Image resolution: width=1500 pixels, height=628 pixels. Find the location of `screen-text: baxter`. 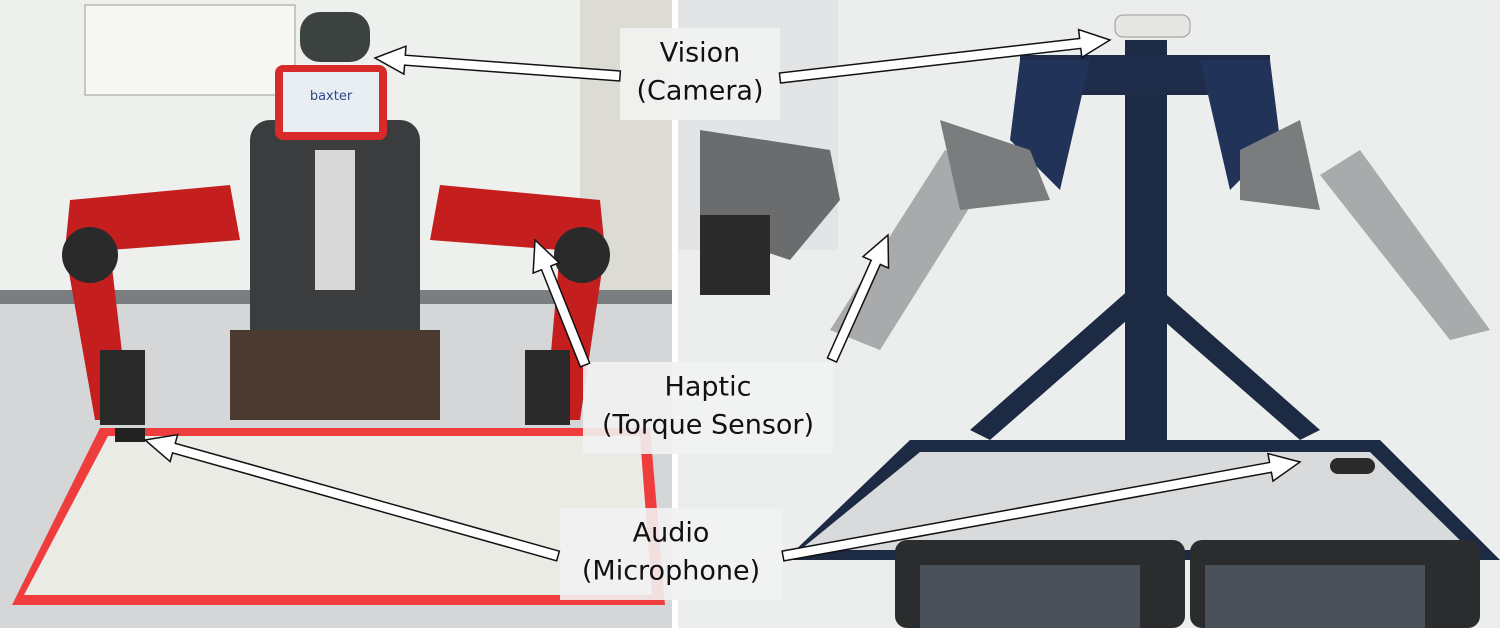

screen-text: baxter is located at coordinates (331, 96).